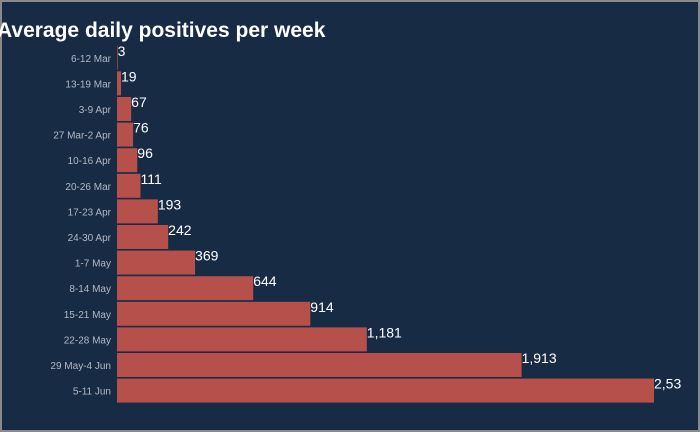 The width and height of the screenshot is (700, 432). What do you see at coordinates (163, 30) in the screenshot?
I see `chart-title: Average daily positives per week` at bounding box center [163, 30].